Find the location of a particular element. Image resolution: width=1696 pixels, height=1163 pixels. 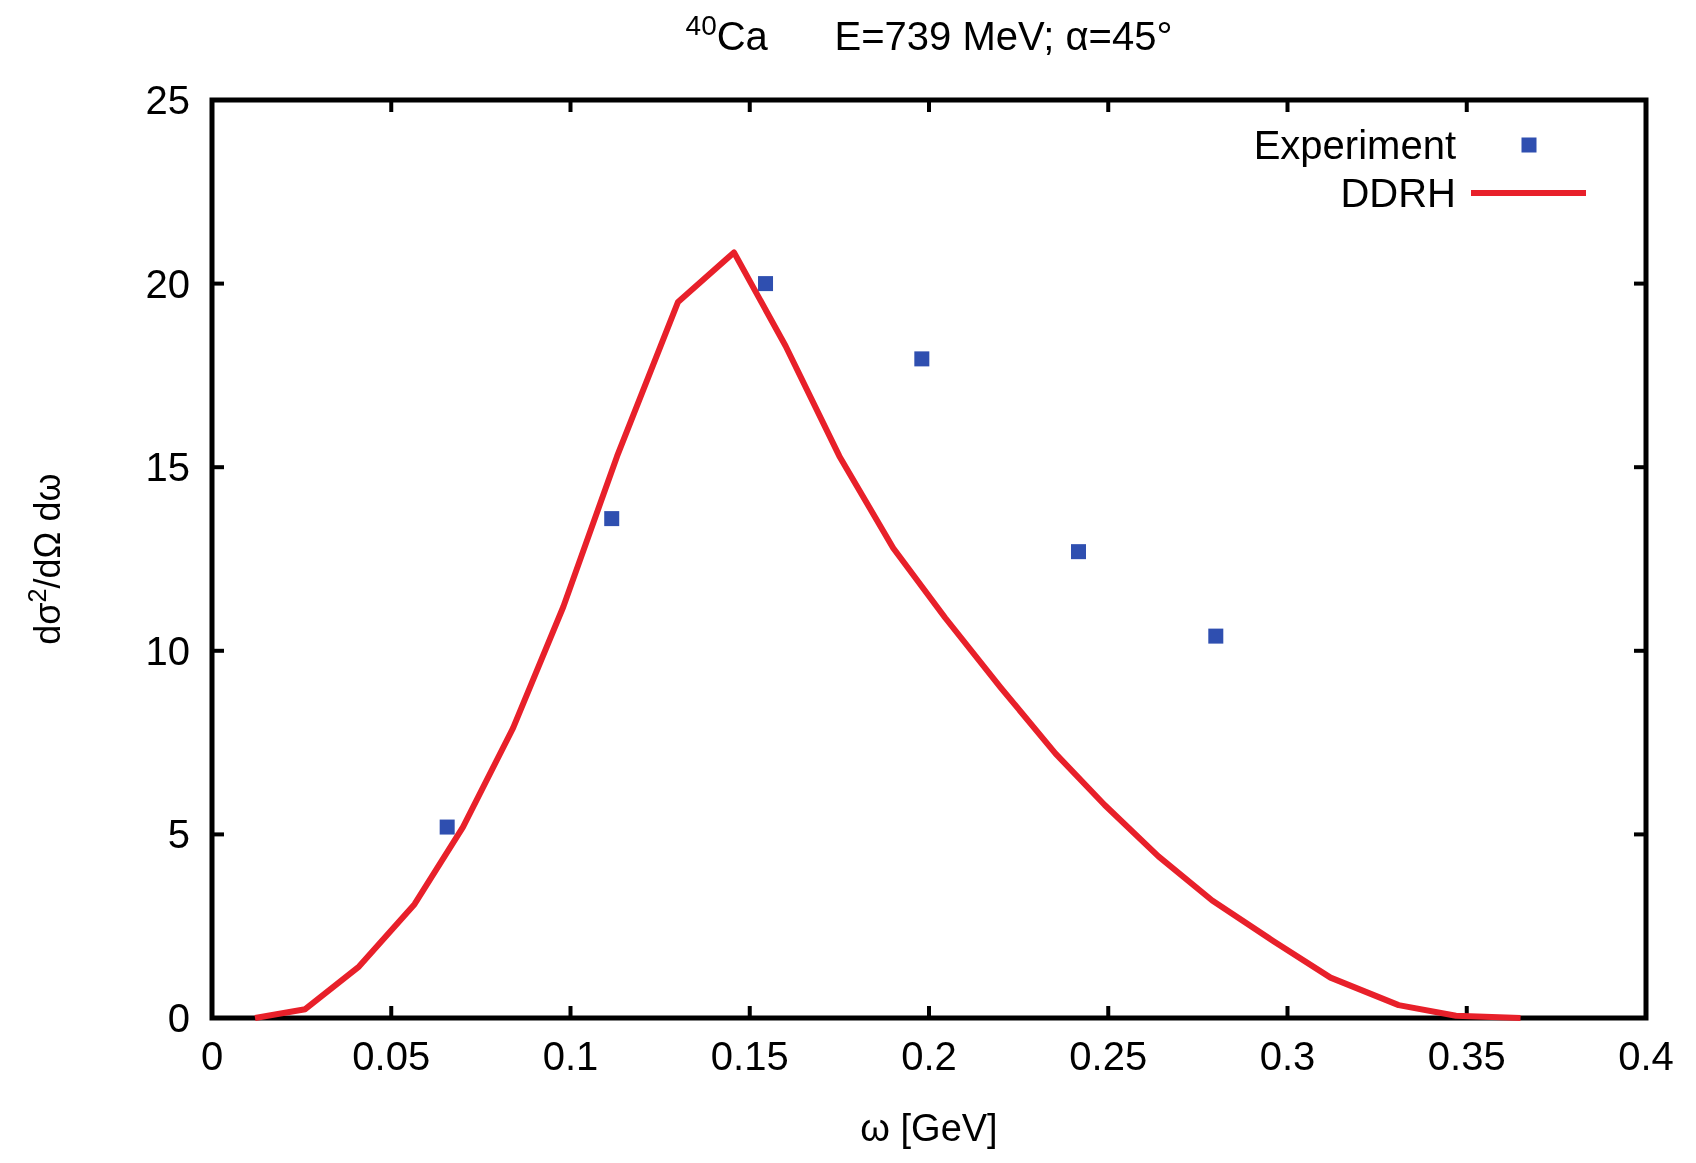

y-tick-label: 5 is located at coordinates (178, 834).